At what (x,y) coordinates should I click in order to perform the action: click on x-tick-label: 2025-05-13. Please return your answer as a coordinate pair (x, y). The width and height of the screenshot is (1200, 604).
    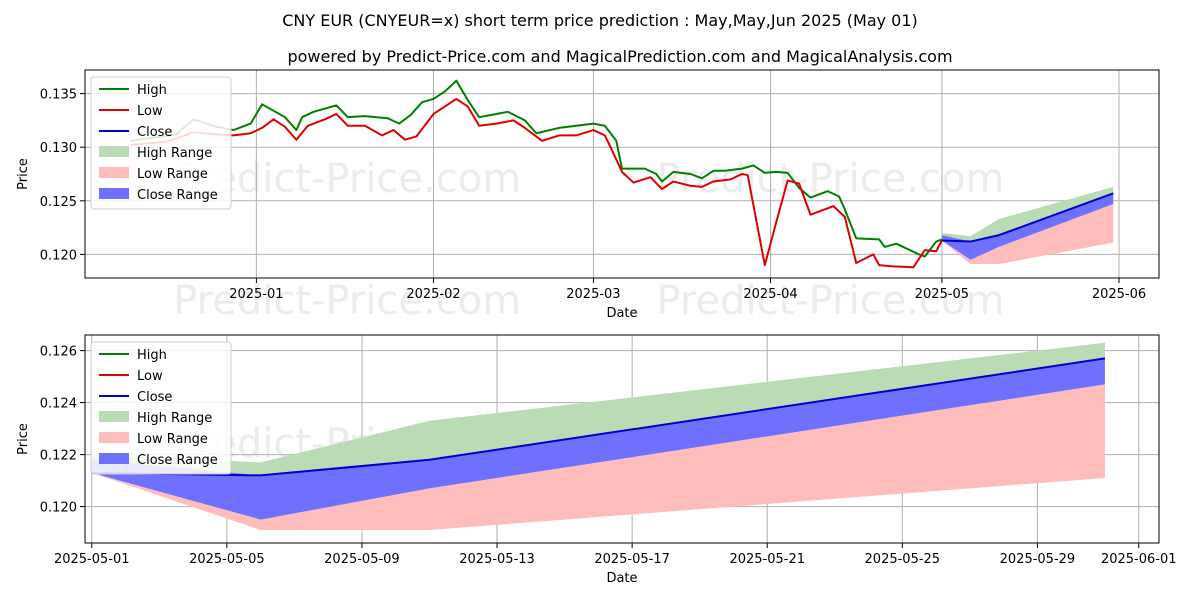
    Looking at the image, I should click on (497, 559).